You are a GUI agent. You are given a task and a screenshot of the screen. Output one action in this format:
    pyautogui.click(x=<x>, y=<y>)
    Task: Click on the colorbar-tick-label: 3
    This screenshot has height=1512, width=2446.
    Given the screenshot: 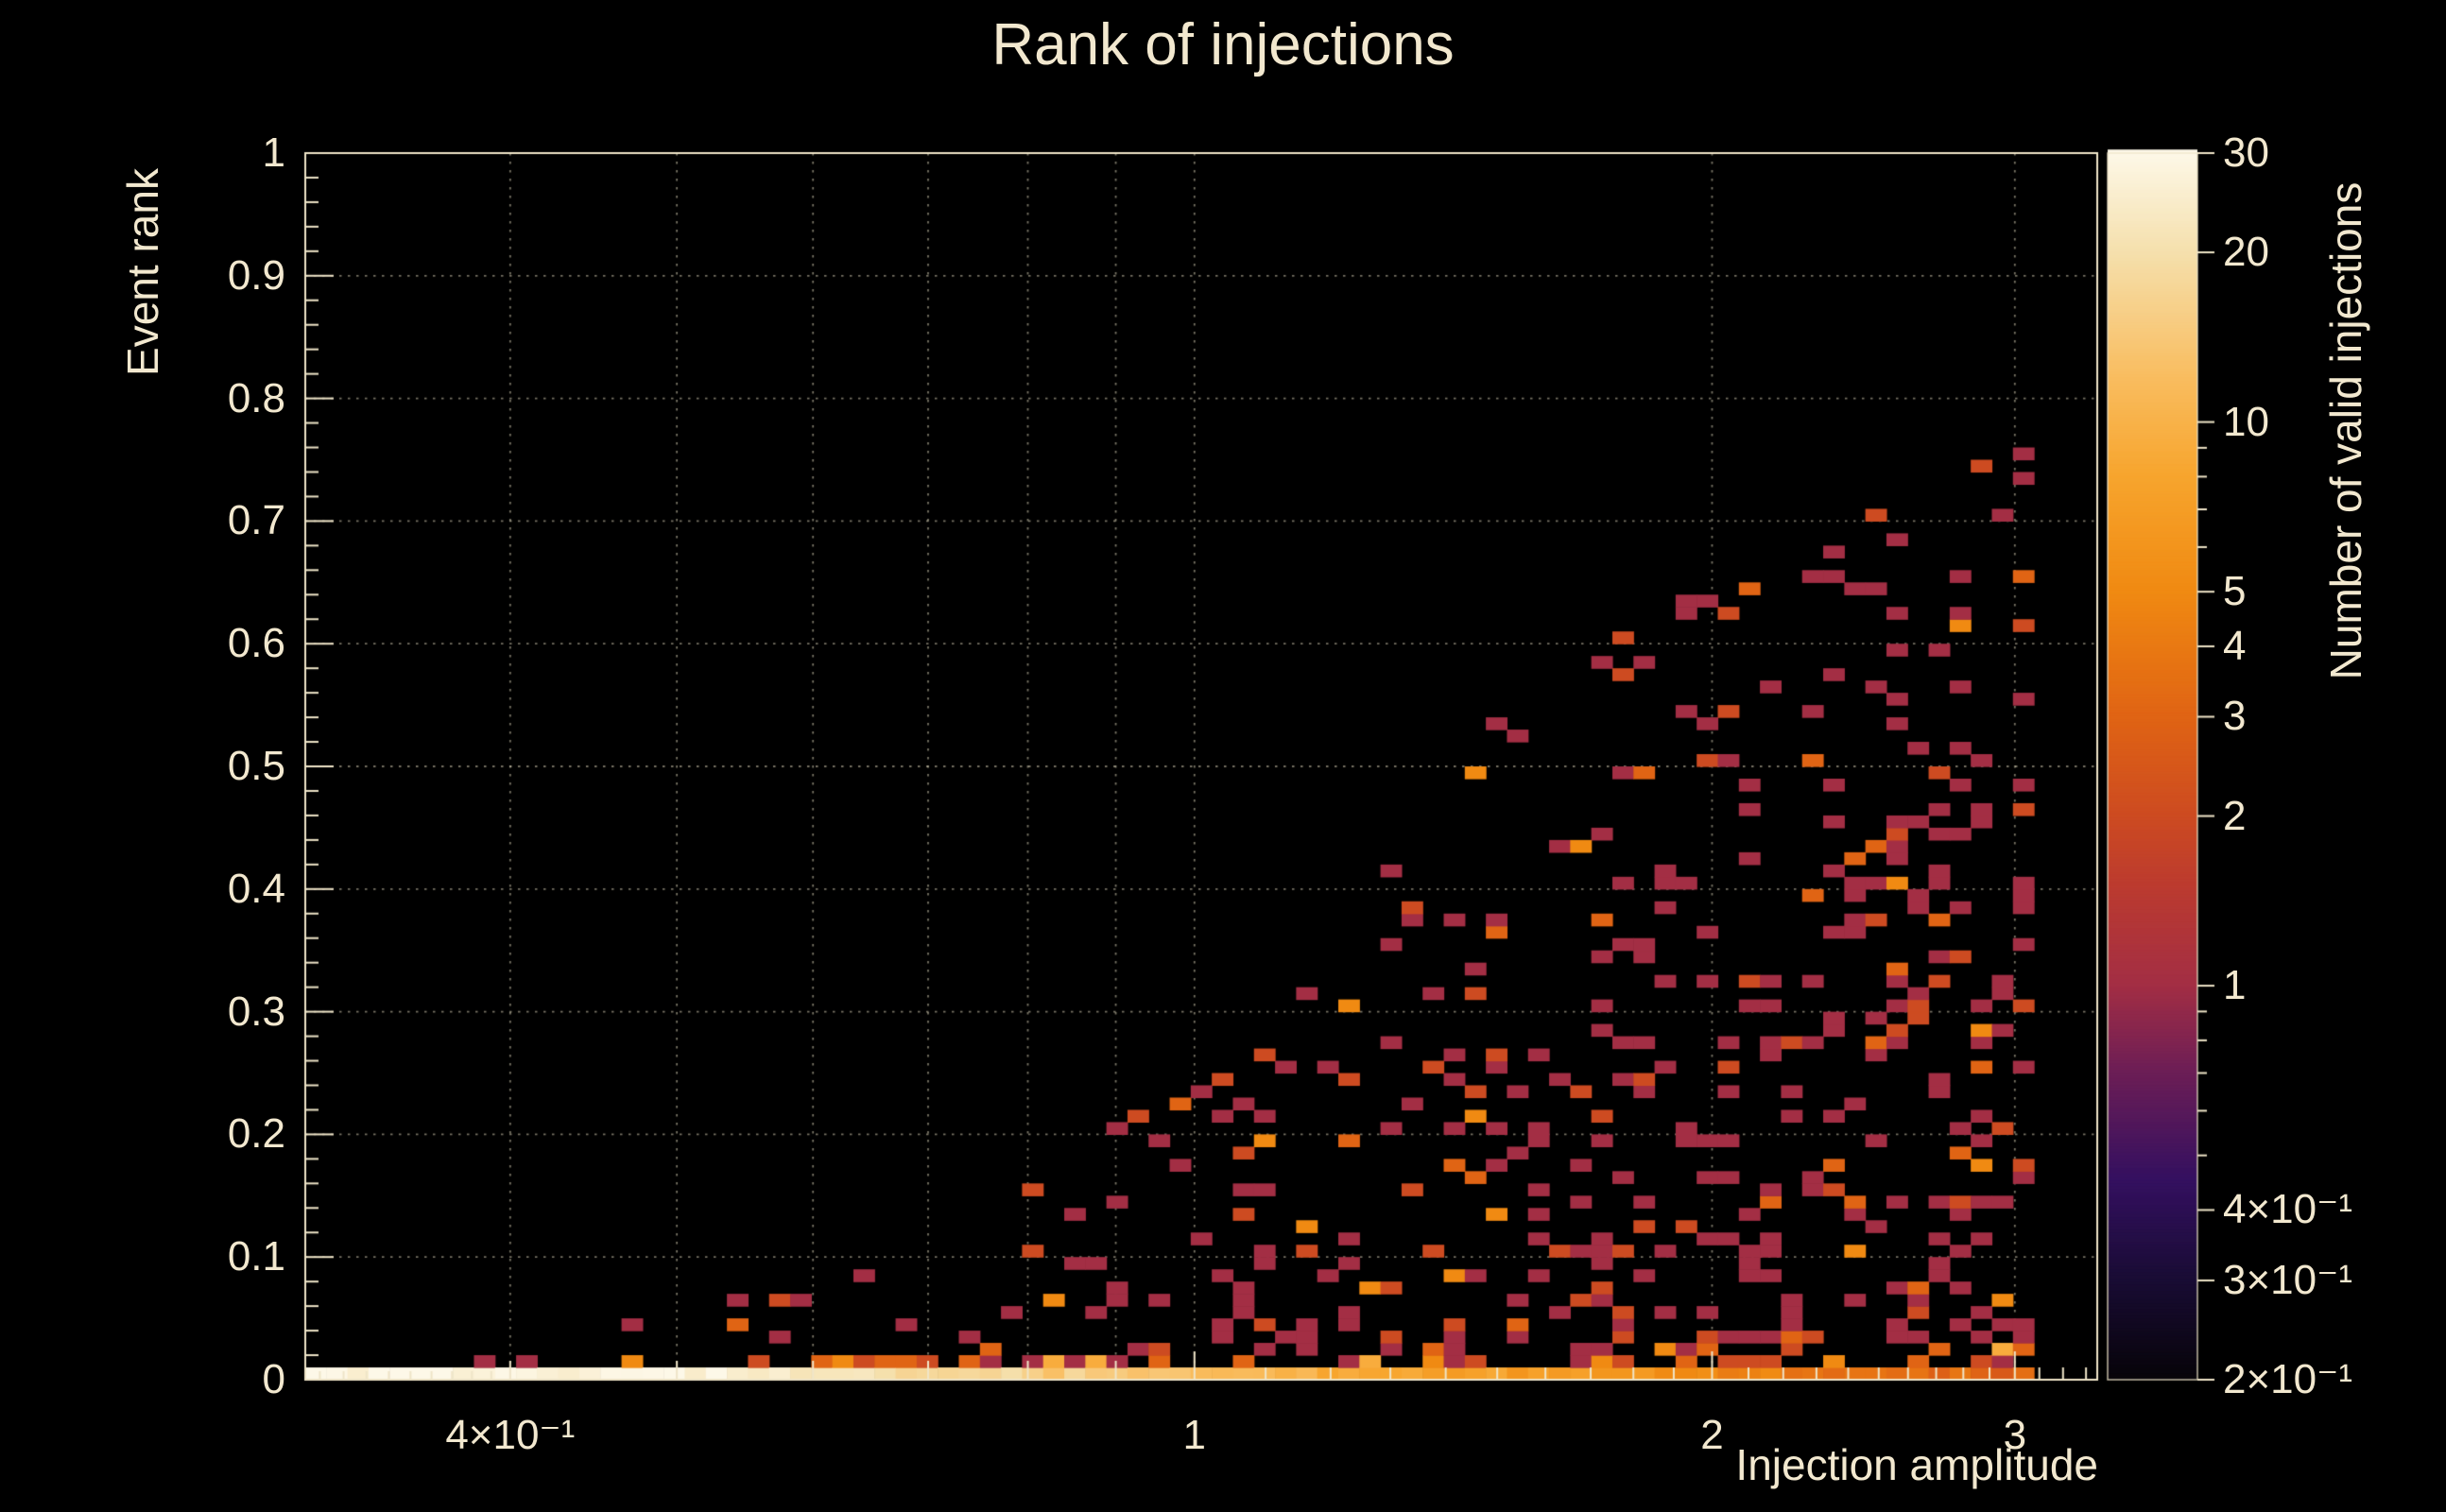 What is the action you would take?
    pyautogui.click(x=2235, y=716)
    